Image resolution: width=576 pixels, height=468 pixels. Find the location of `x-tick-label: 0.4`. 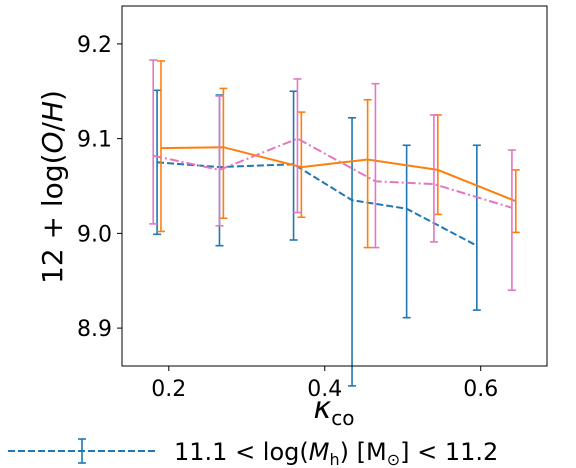

x-tick-label: 0.4 is located at coordinates (324, 389).